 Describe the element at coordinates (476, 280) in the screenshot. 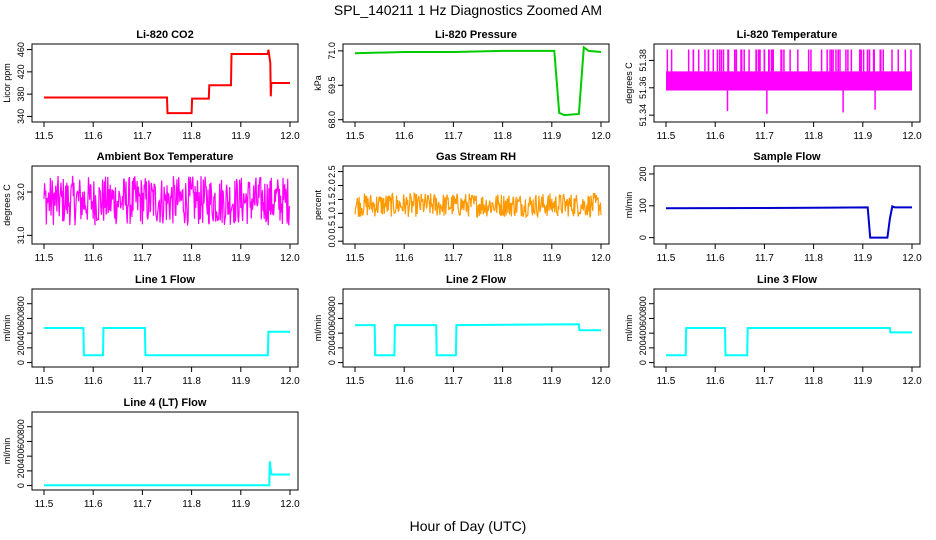

I see `panel-title: Line 2 Flow` at that location.